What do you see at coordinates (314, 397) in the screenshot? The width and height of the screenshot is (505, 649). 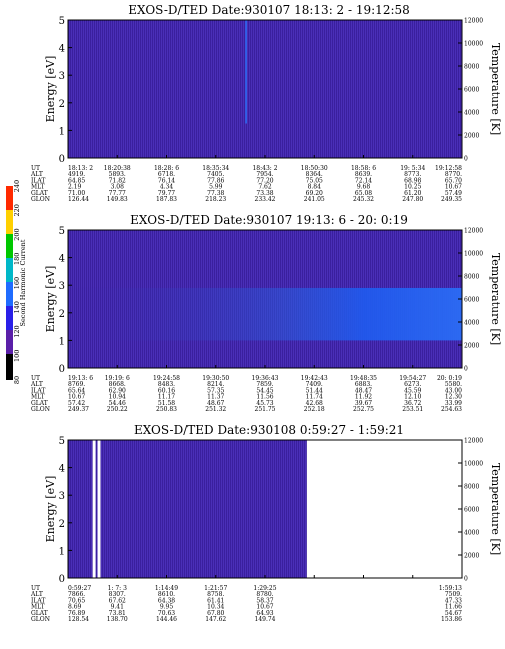 I see `ephemeris-value: 11.74` at bounding box center [314, 397].